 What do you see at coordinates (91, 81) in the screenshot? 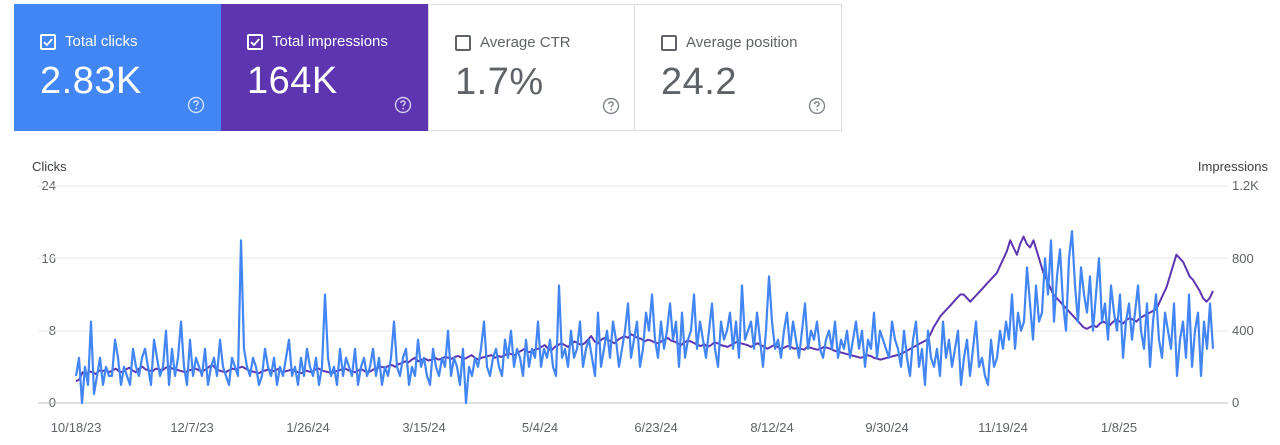
I see `metric-value: 2.83K` at bounding box center [91, 81].